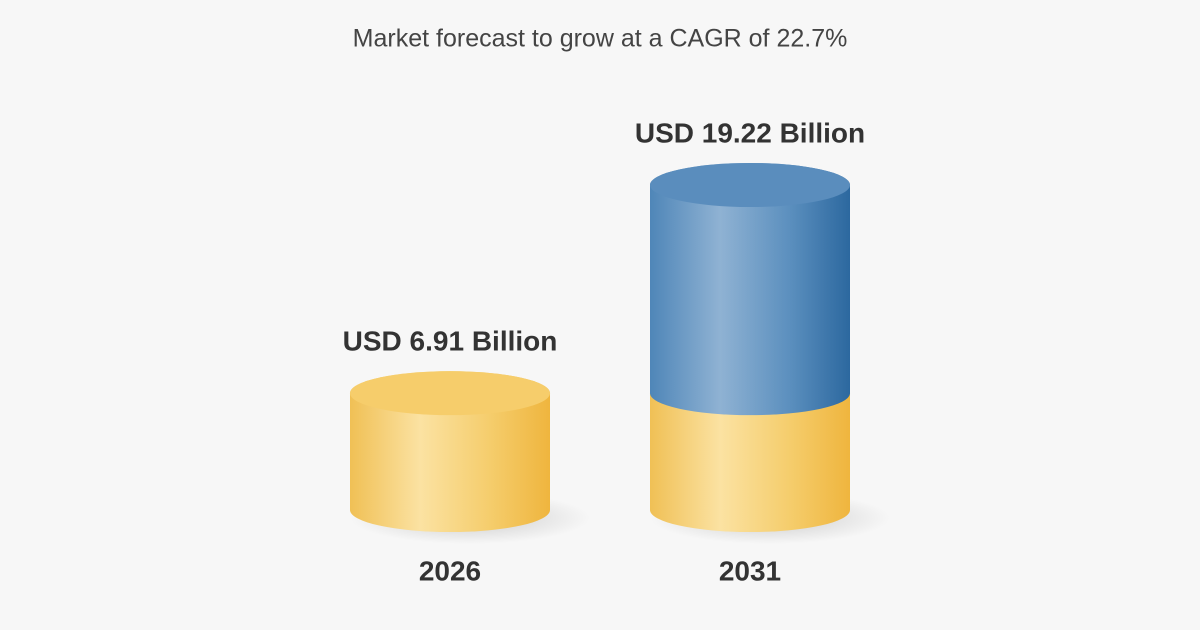 This screenshot has width=1200, height=630. What do you see at coordinates (750, 132) in the screenshot?
I see `value-label: USD 19.22 Billion` at bounding box center [750, 132].